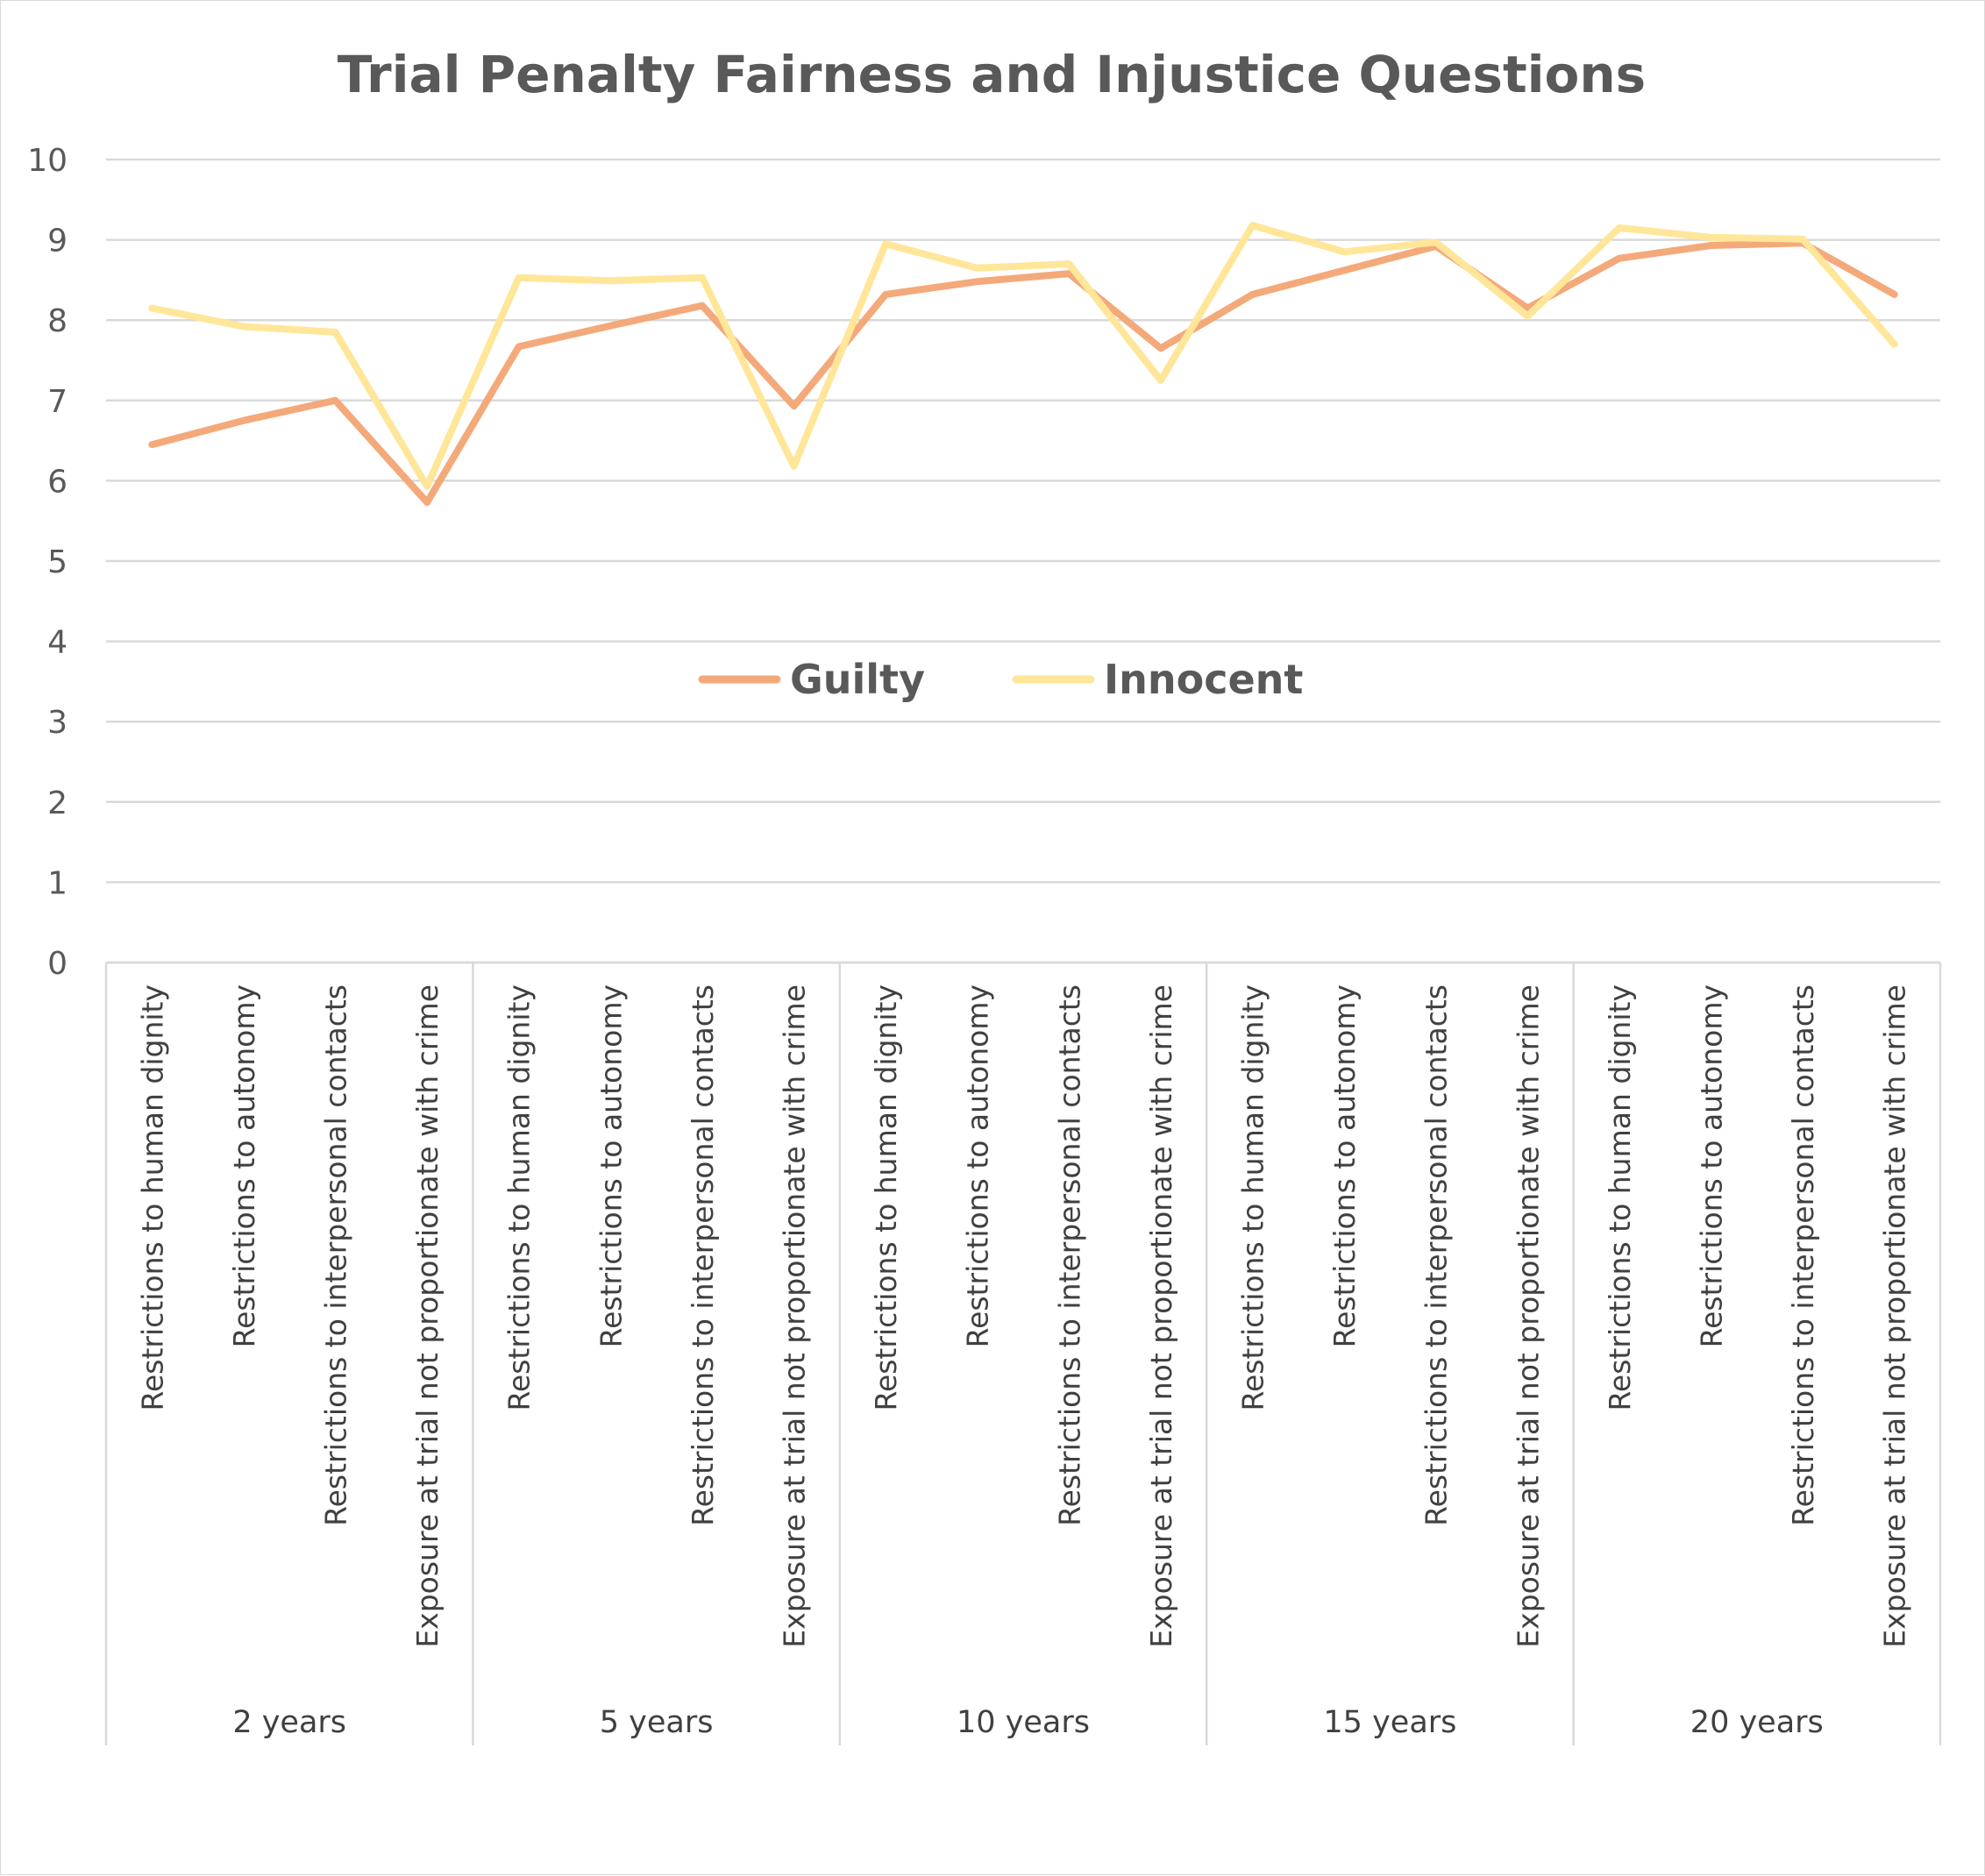  Describe the element at coordinates (57, 723) in the screenshot. I see `y-tick-label: 3` at that location.